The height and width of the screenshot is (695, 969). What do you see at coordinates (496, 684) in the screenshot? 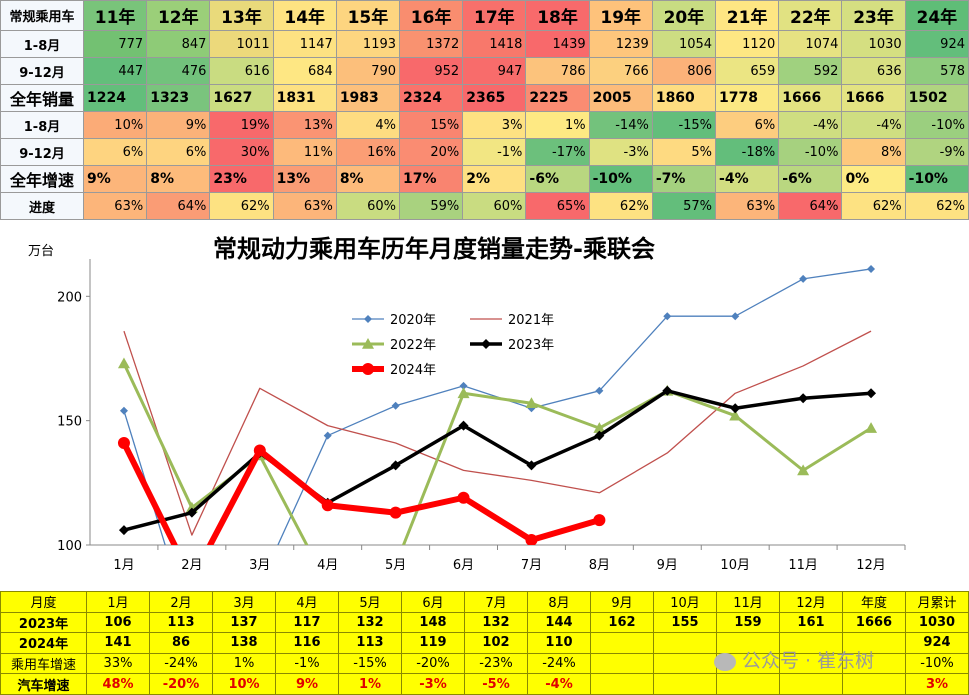
I see `table-cell: -5%` at bounding box center [496, 684].